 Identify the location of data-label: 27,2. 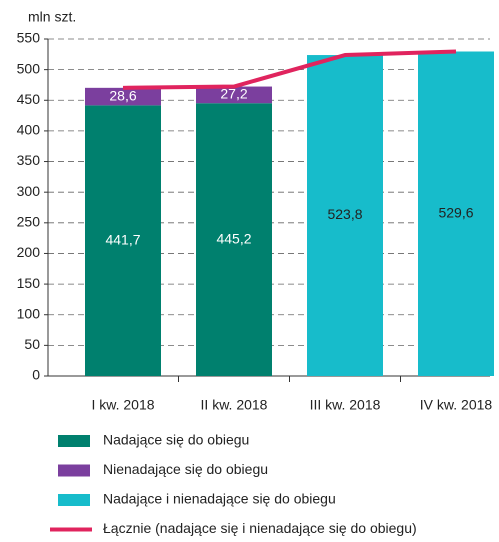
(233, 94).